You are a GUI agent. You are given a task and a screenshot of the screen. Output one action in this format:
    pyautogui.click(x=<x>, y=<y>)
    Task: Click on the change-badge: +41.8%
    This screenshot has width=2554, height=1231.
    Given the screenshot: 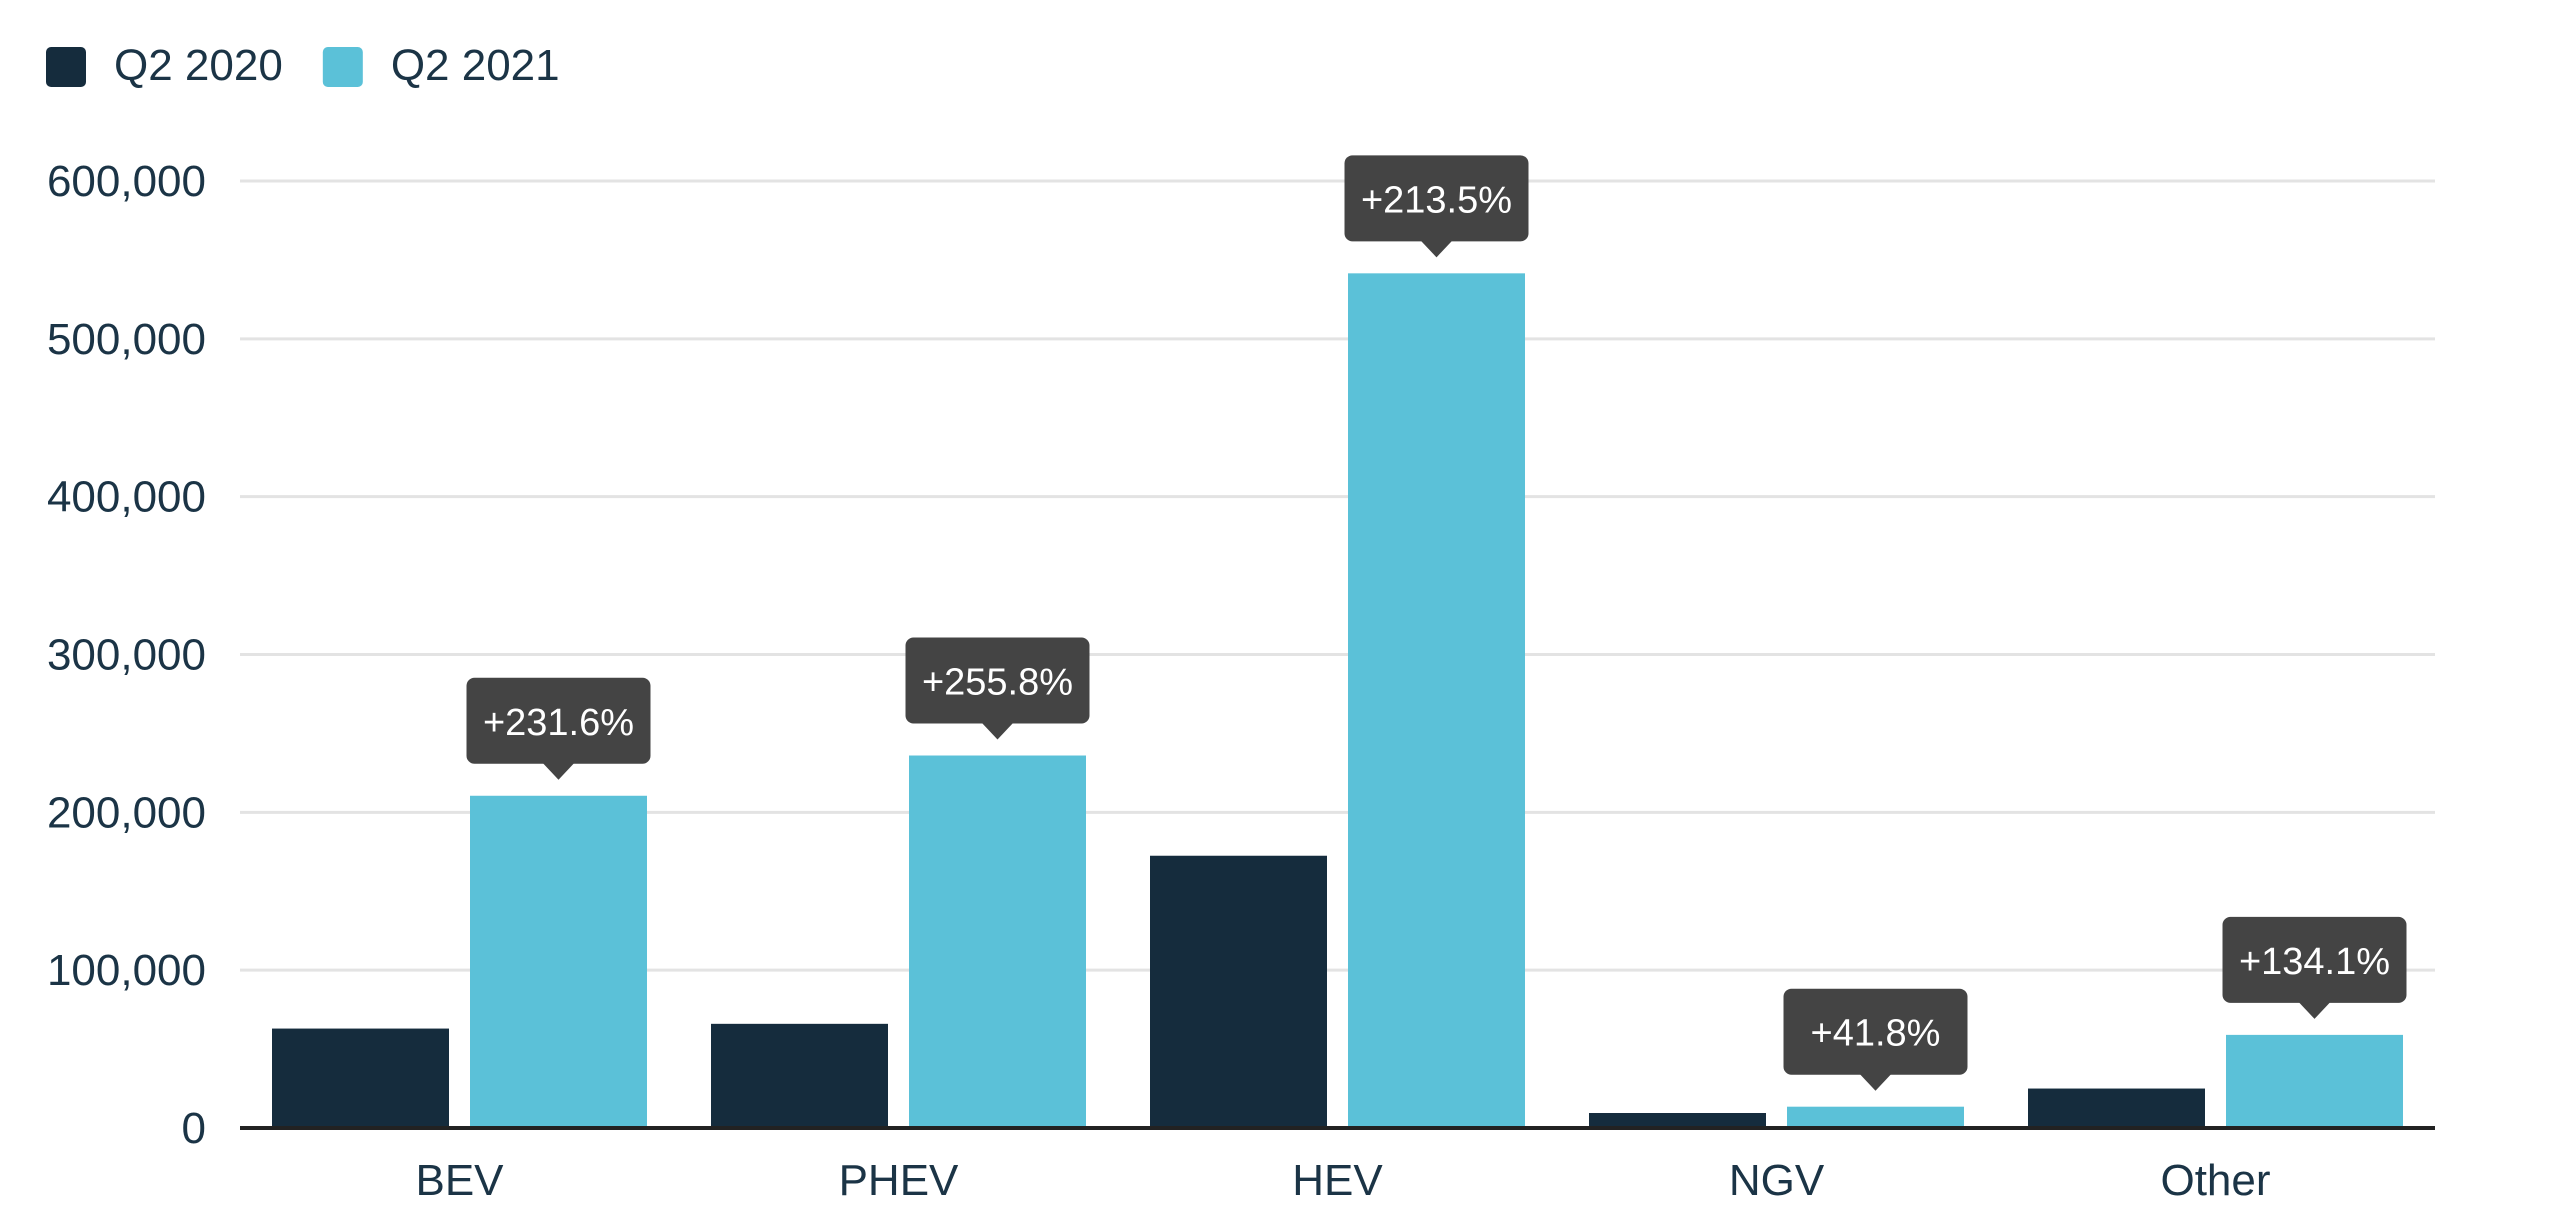 What is the action you would take?
    pyautogui.click(x=1875, y=1039)
    